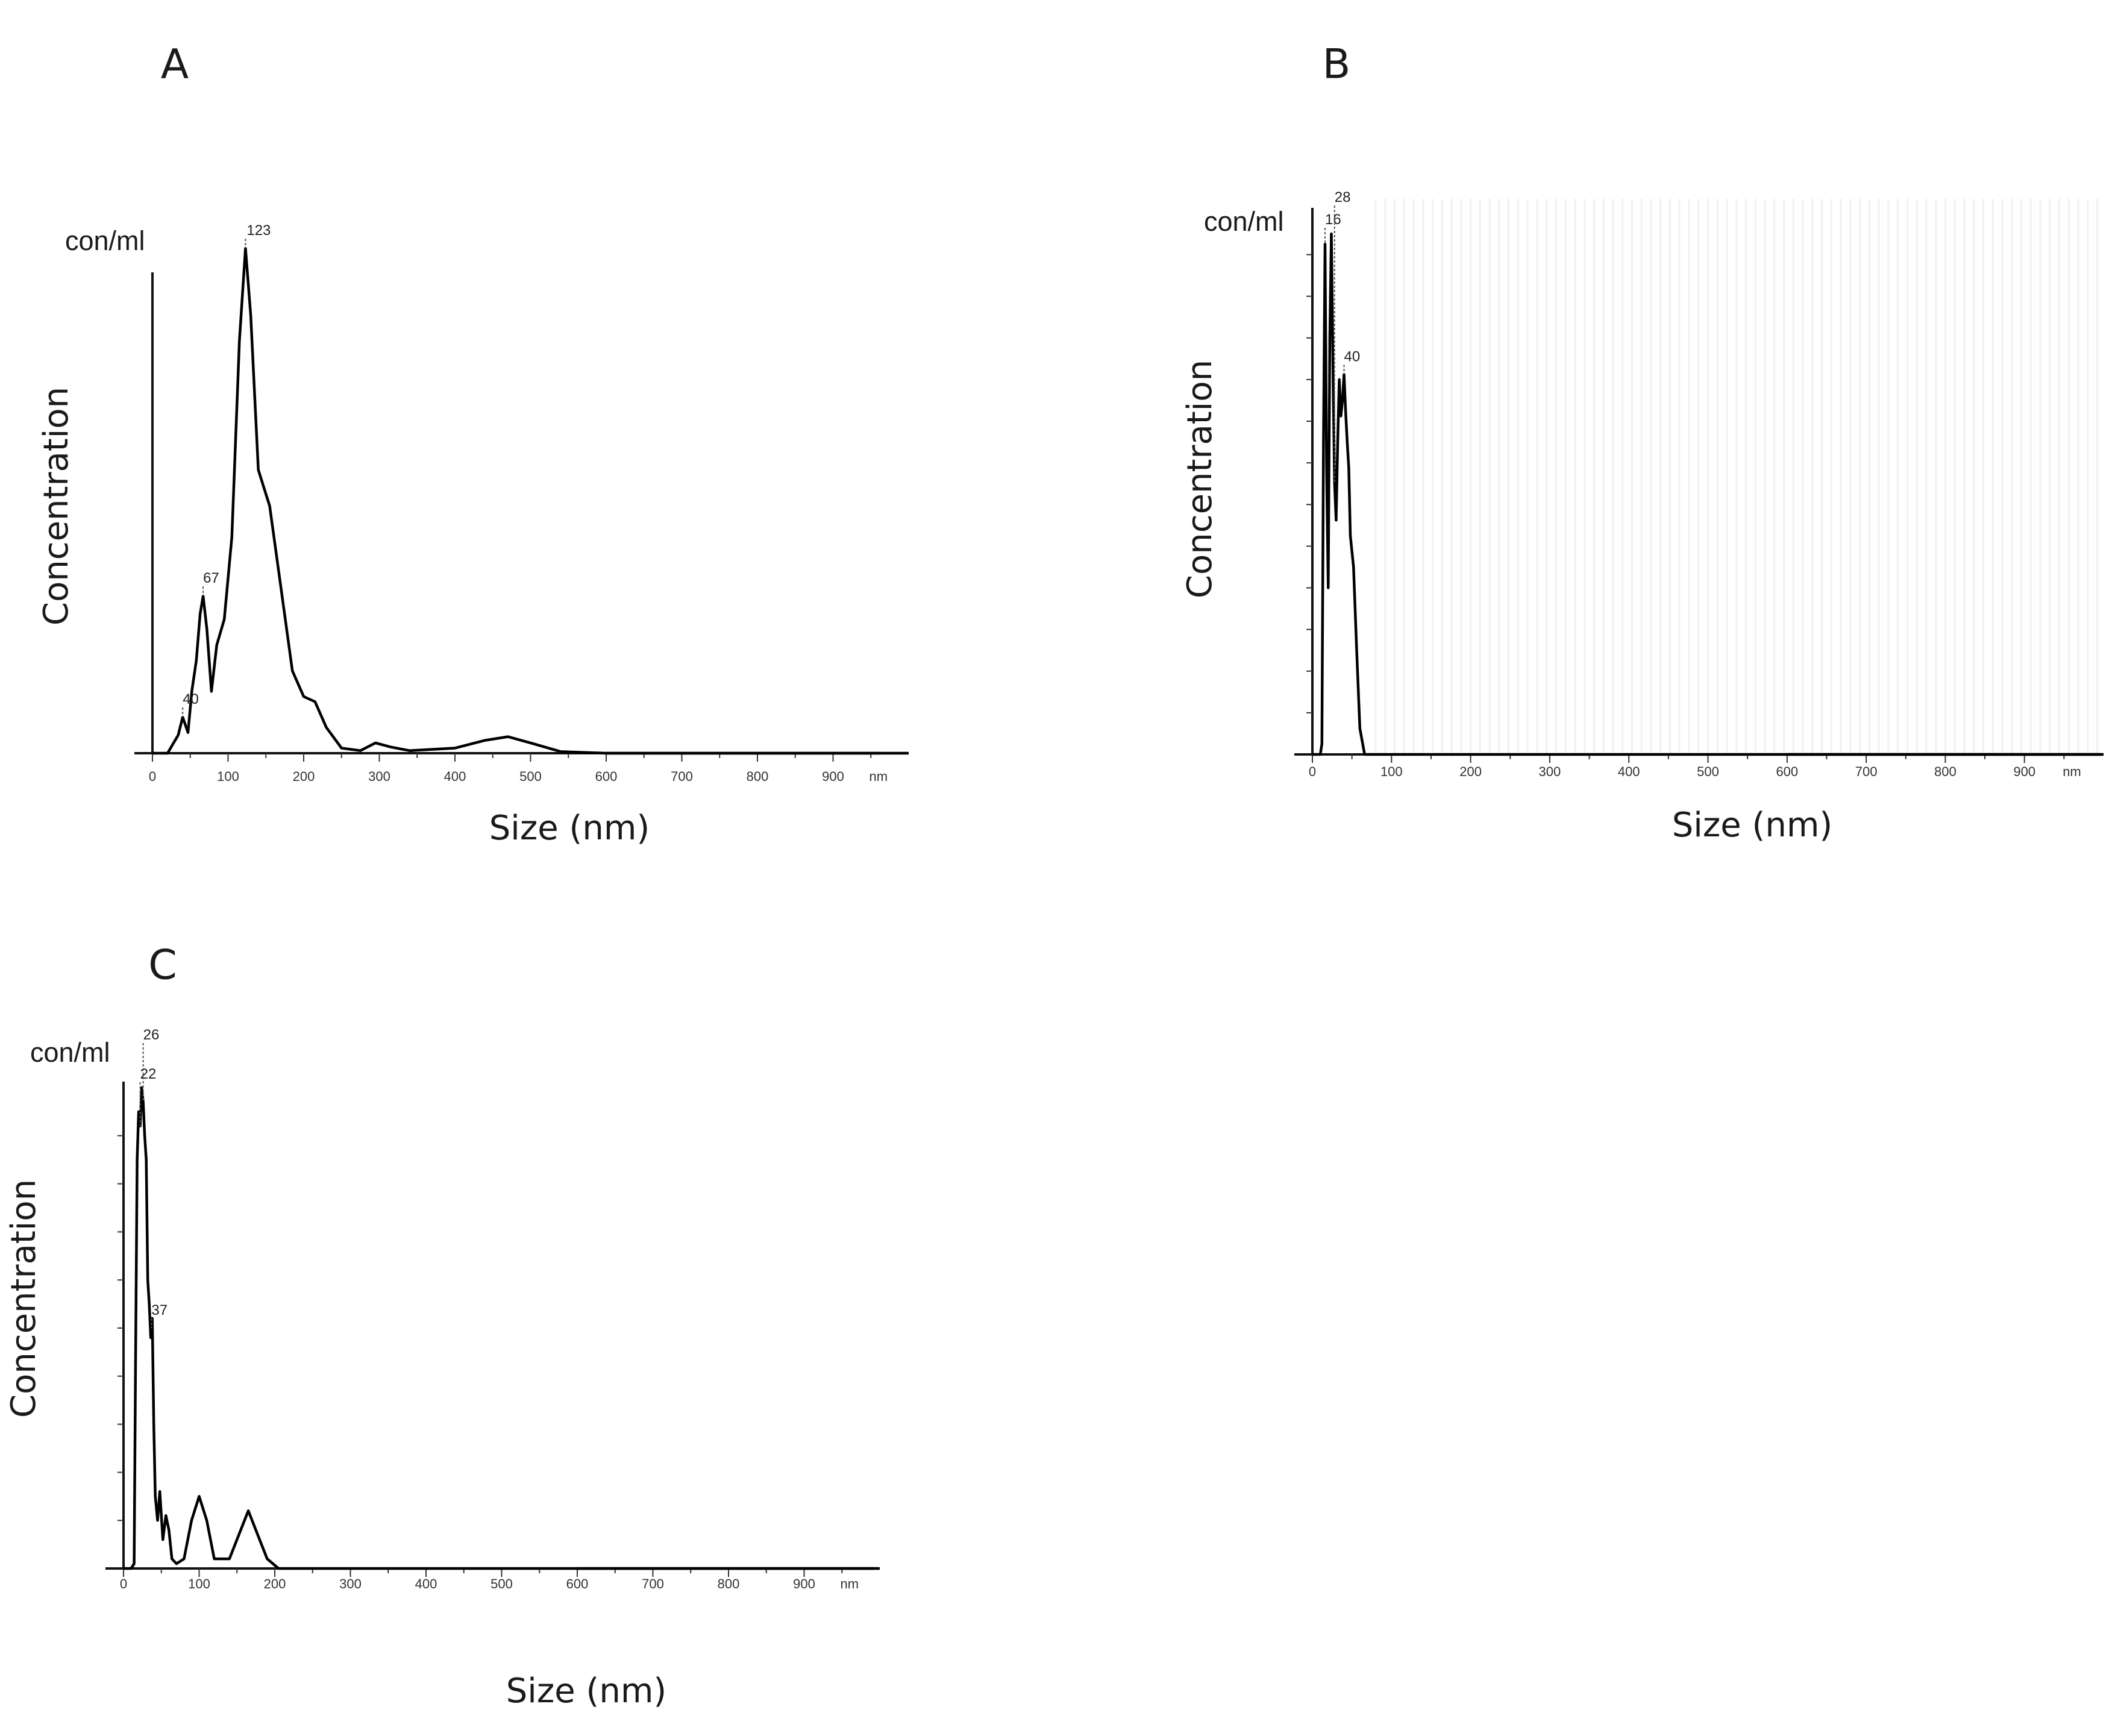 This screenshot has height=1736, width=2115. I want to click on panel-label: C, so click(162, 965).